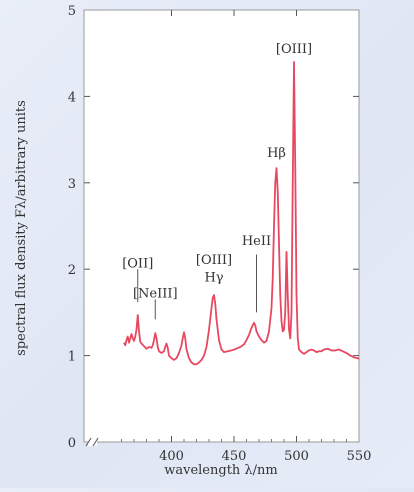 The height and width of the screenshot is (492, 414). I want to click on annotation-label: Hβ, so click(276, 153).